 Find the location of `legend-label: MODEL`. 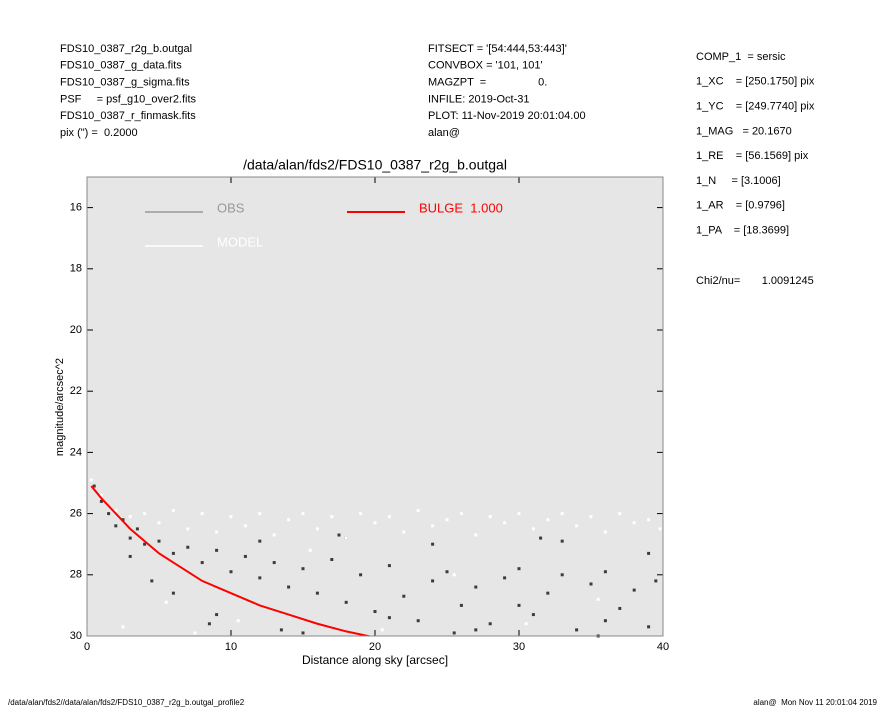

legend-label: MODEL is located at coordinates (240, 241).